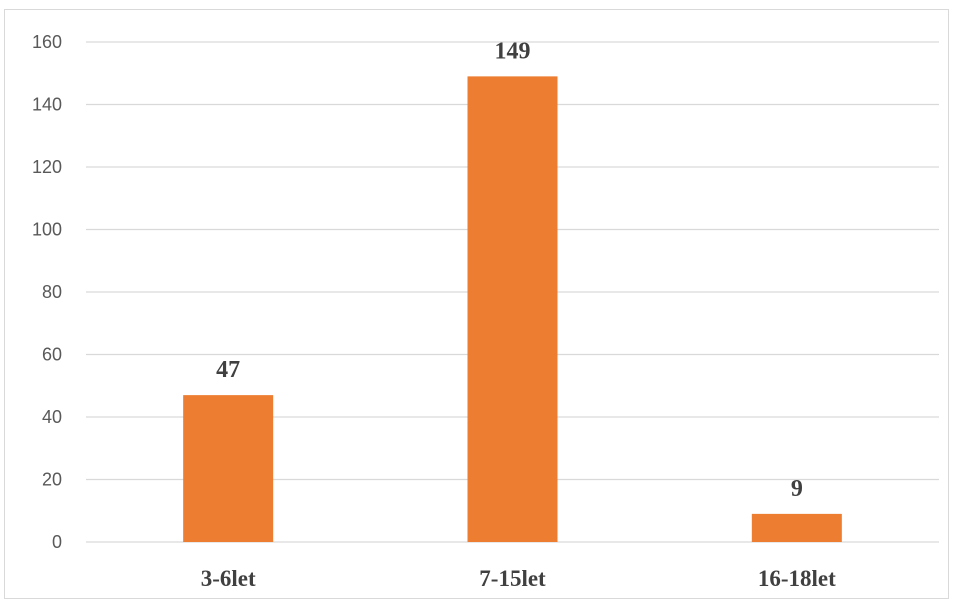 Image resolution: width=955 pixels, height=602 pixels. I want to click on data-label: 9, so click(797, 489).